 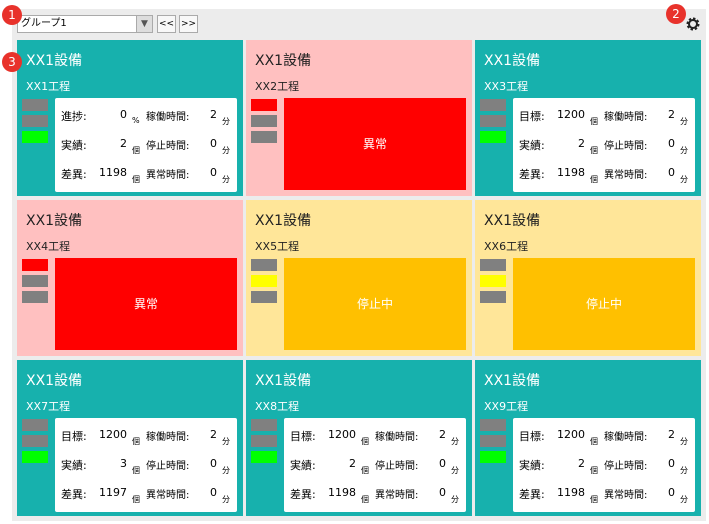 I want to click on process-name: XX1工程, so click(x=48, y=86).